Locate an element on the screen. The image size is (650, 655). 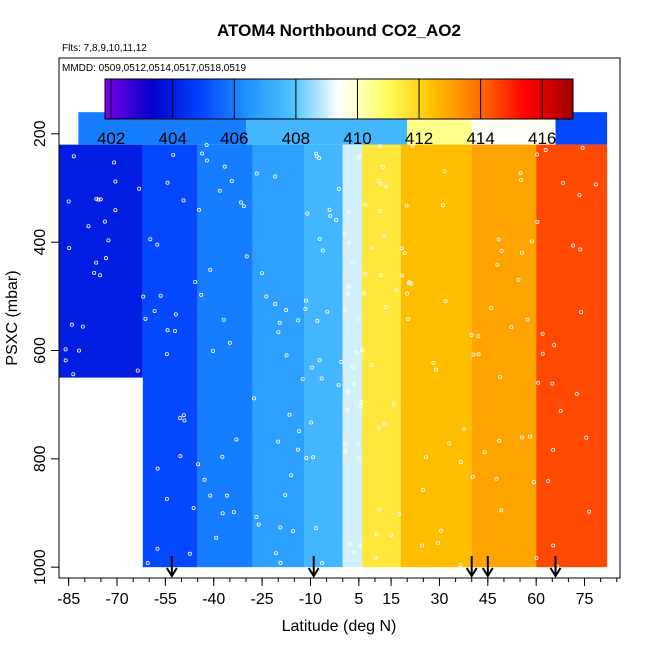
profile-cell is located at coordinates (170, 356).